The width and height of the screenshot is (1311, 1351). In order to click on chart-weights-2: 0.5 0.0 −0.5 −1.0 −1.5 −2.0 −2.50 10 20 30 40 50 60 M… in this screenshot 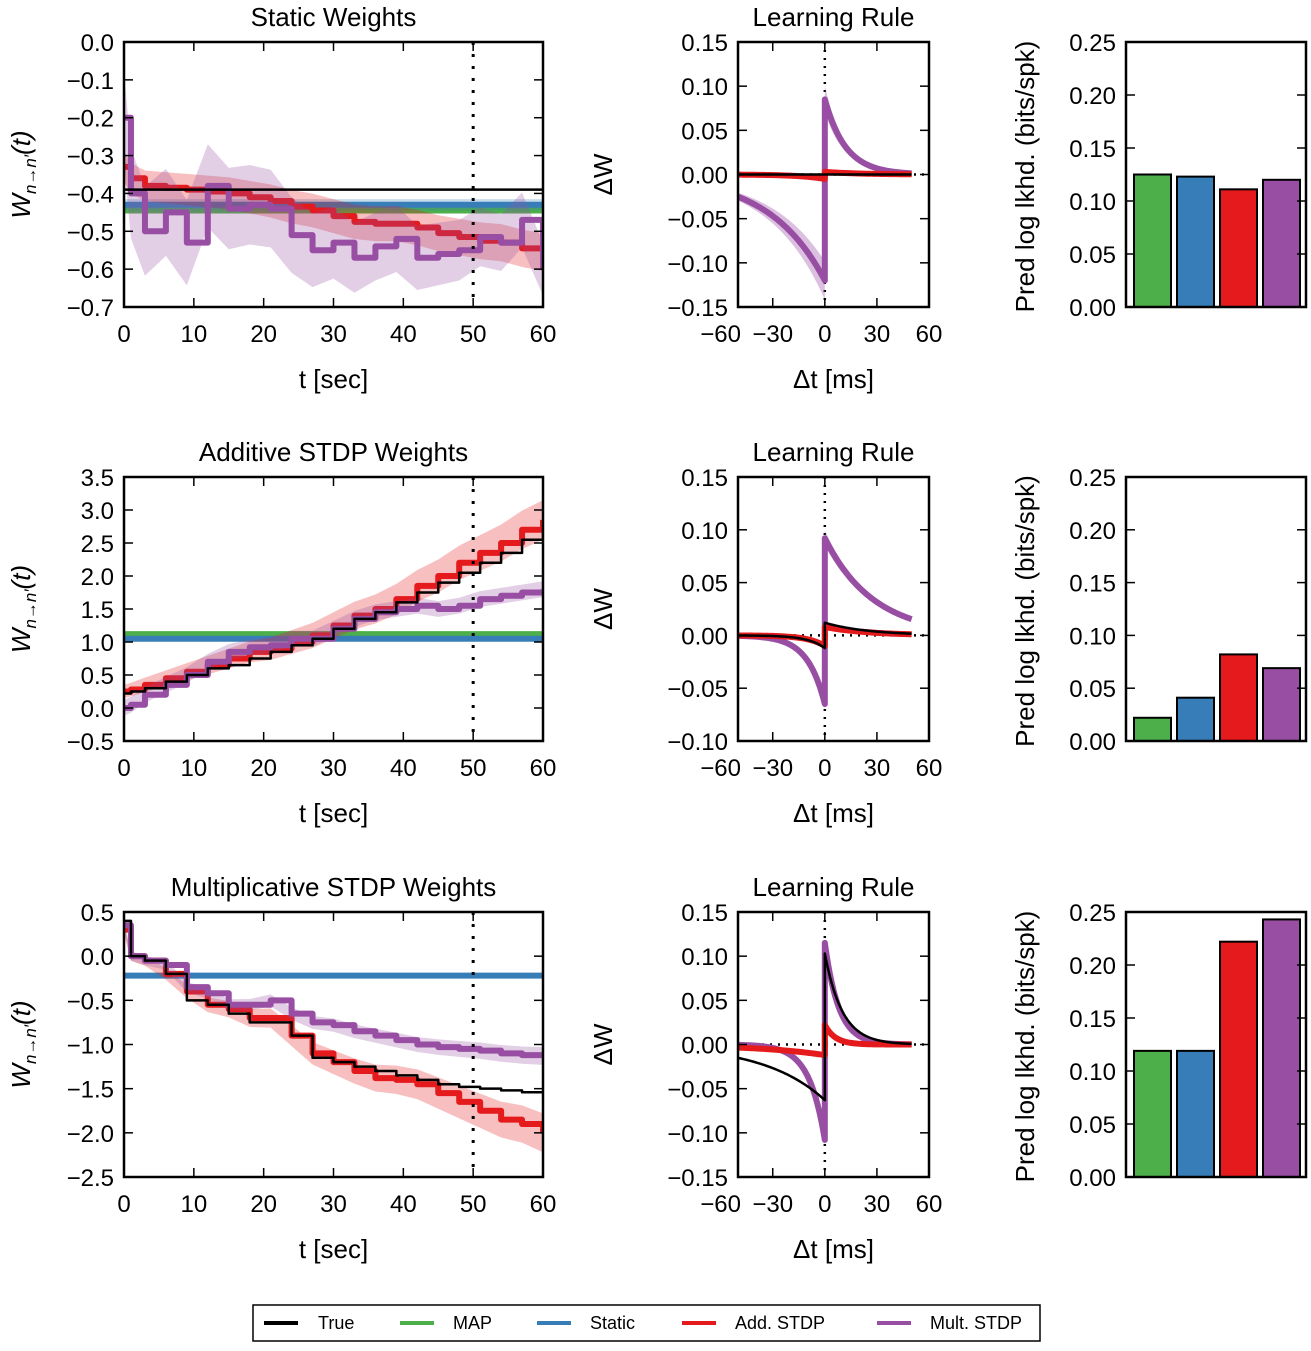, I will do `click(281, 1068)`.